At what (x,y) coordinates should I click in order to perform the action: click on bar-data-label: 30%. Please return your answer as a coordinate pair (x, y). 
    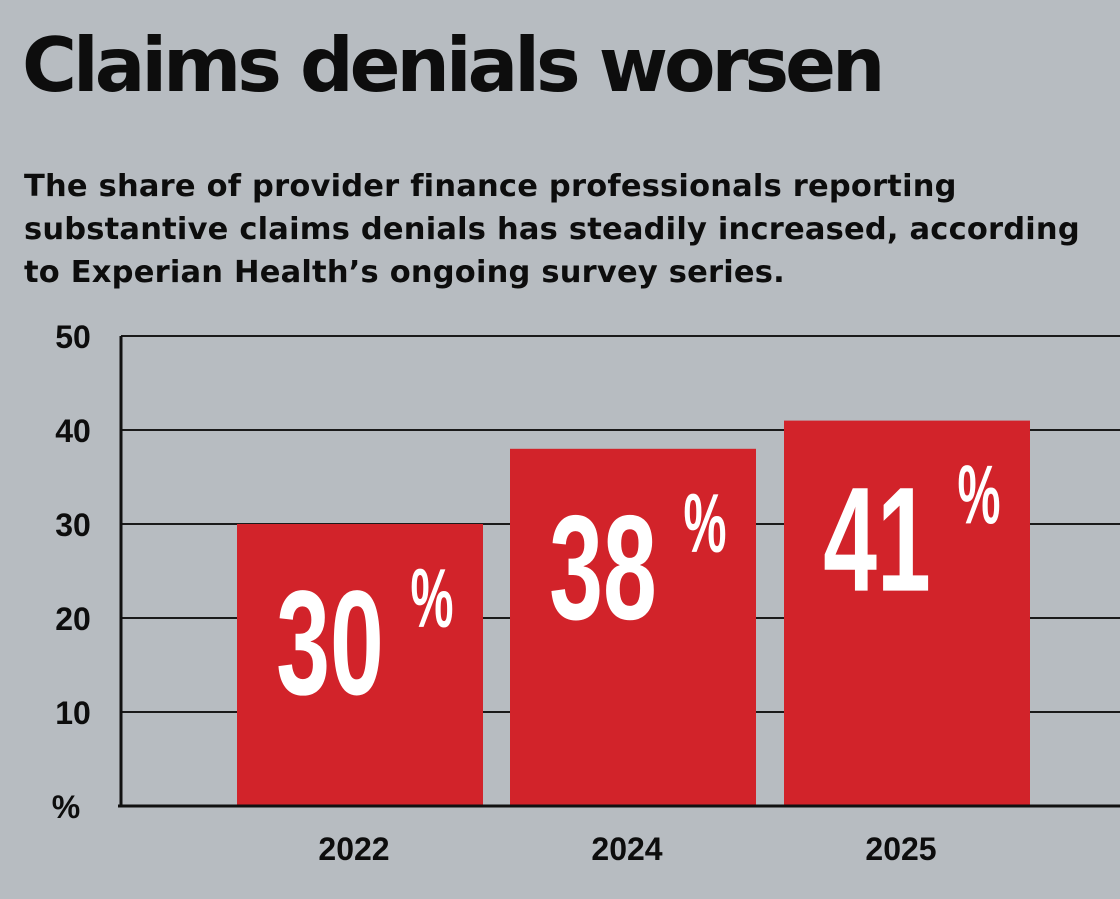
    Looking at the image, I should click on (364, 639).